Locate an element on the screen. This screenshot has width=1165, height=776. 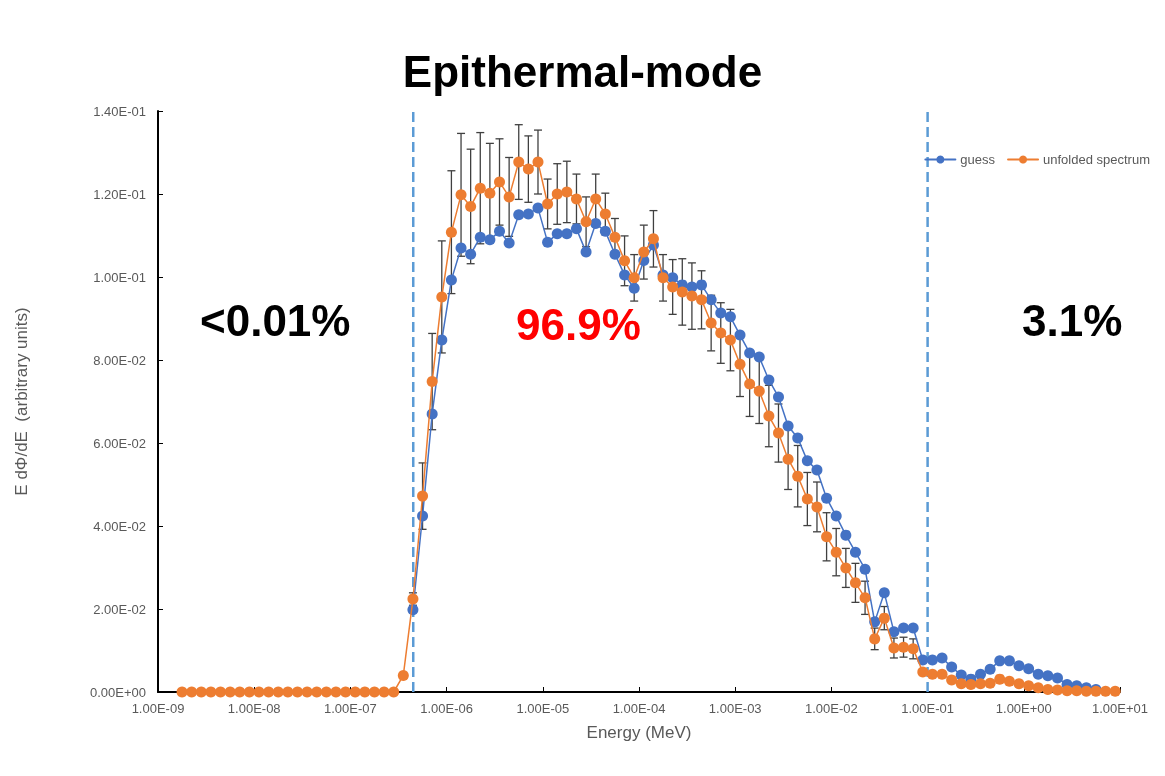
x-tick-label: 1.00E-01 is located at coordinates (927, 708).